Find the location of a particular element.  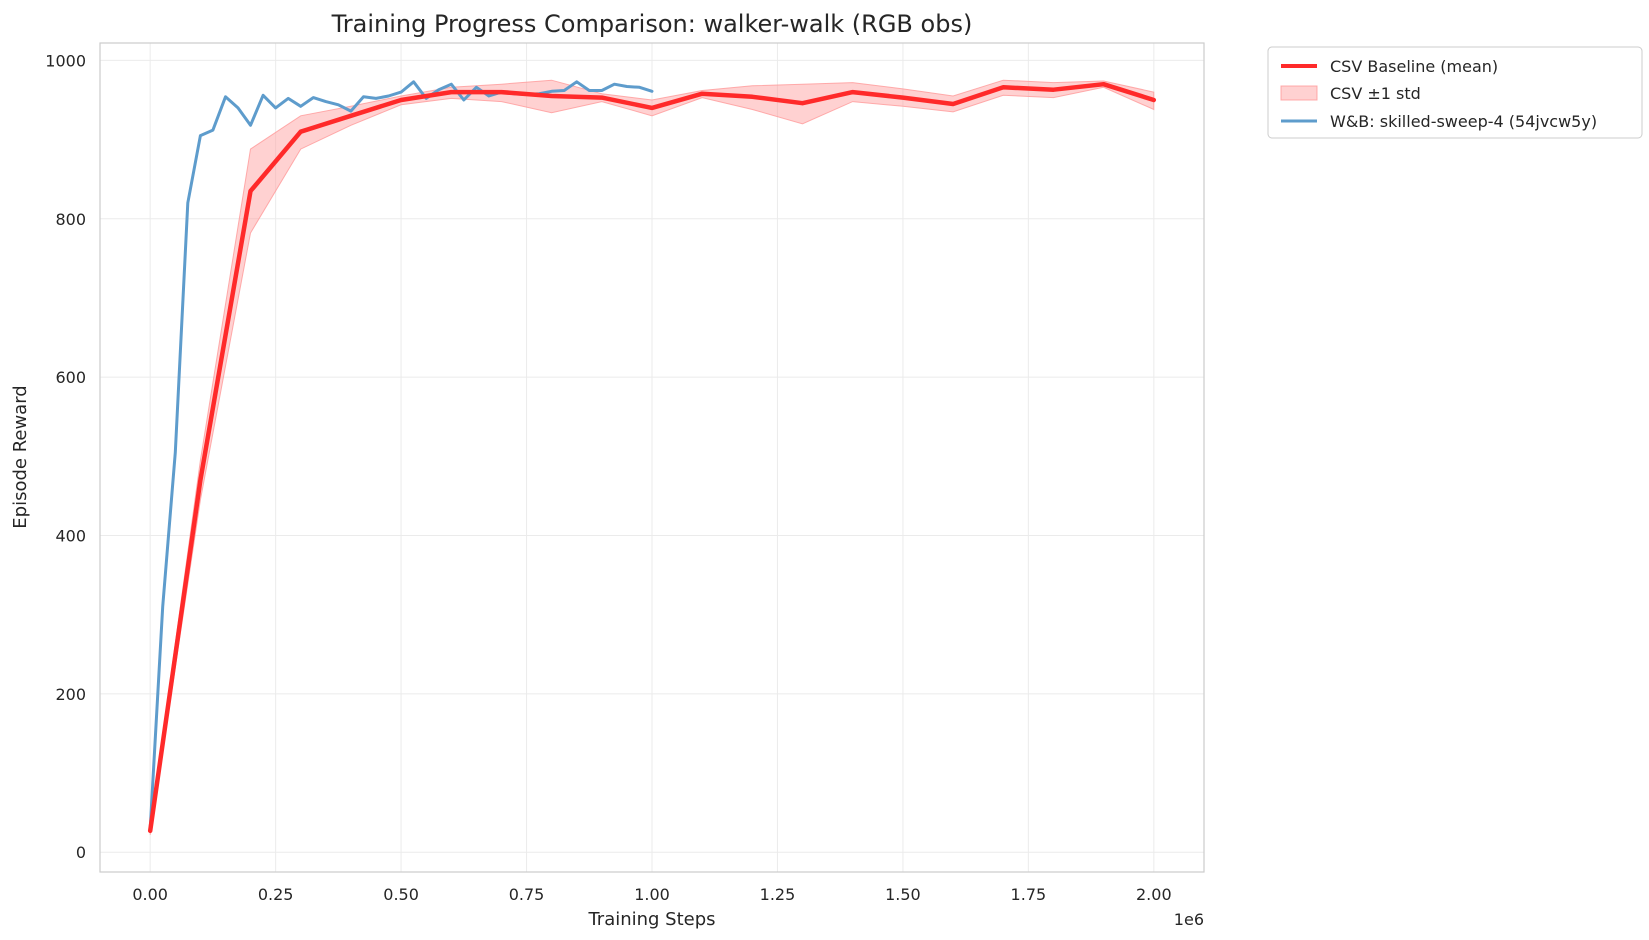

legend-label-wandb: W&B: skilled-sweep-4 (54jvcw5y) is located at coordinates (1463, 121).